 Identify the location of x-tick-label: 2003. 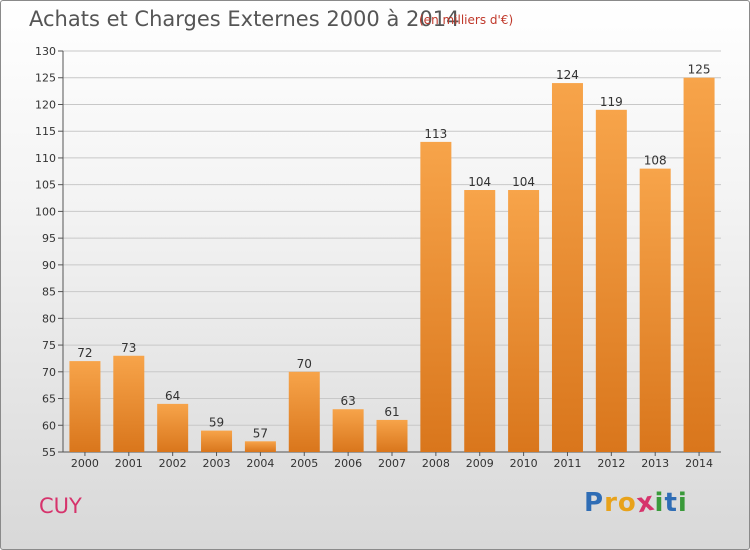
(217, 463).